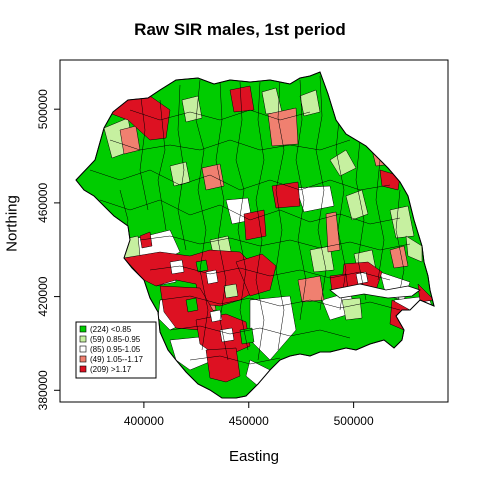 This screenshot has width=480, height=480. I want to click on legend-label: (209) >1.17, so click(111, 369).